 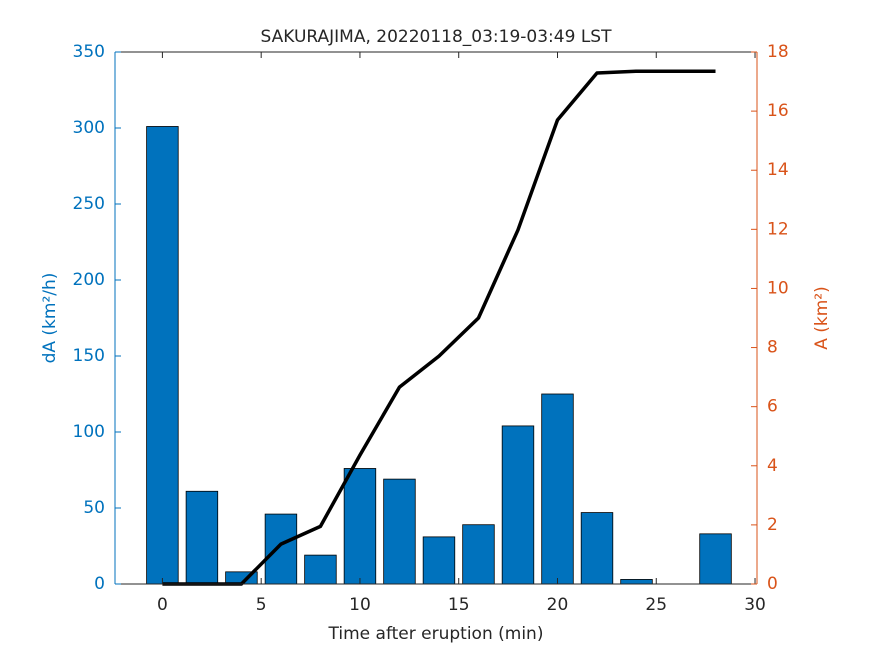 I want to click on y2-tick-label: 6, so click(x=772, y=407).